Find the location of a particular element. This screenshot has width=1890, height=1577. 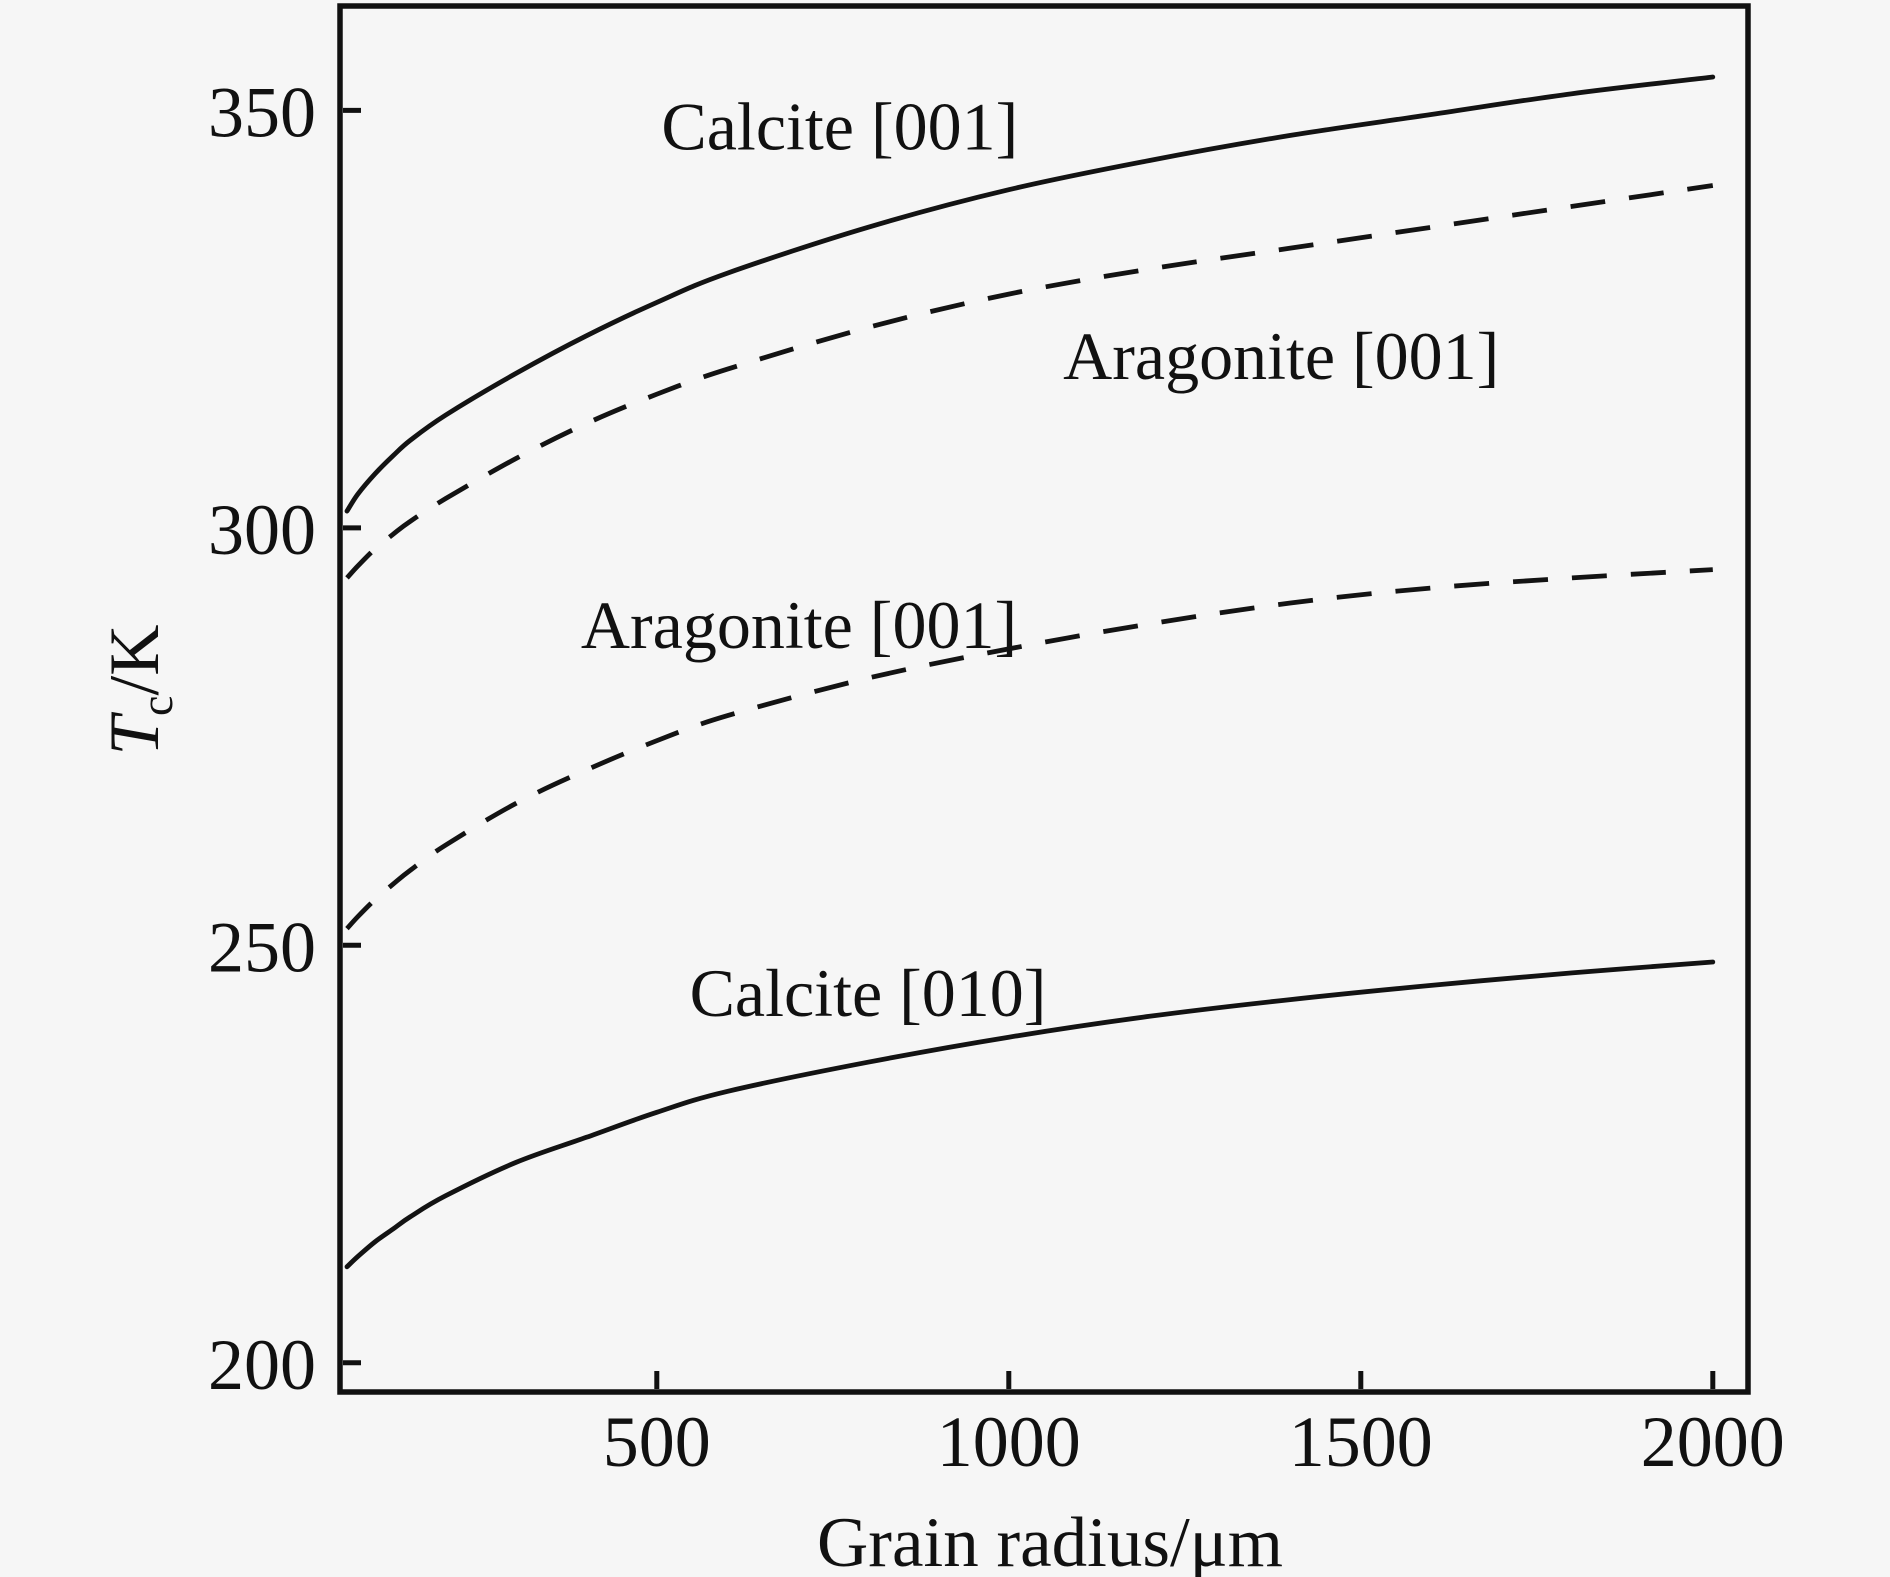

curve-label-calcite-010: Calcite [010] is located at coordinates (868, 993).